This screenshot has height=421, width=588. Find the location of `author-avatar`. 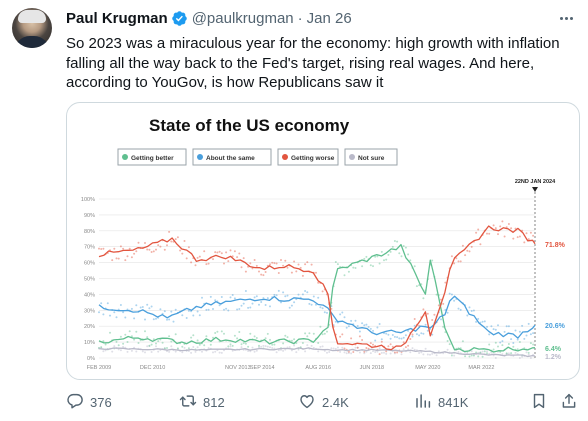

author-avatar is located at coordinates (32, 28).